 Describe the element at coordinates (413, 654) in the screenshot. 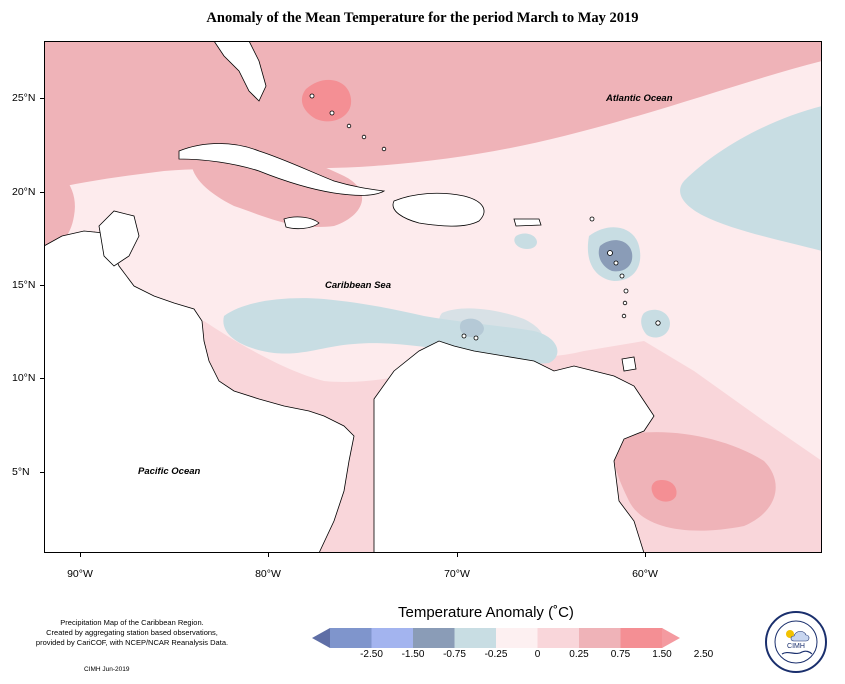

I see `legend-tick-label: -1.50` at that location.